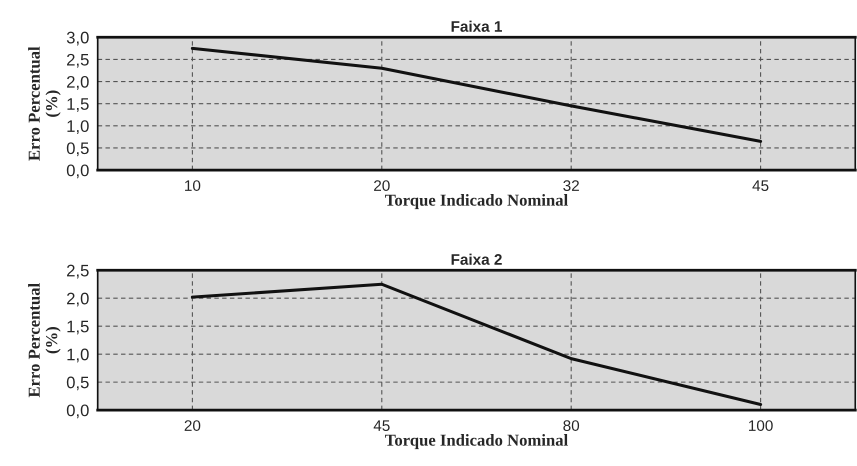 The width and height of the screenshot is (857, 466). Describe the element at coordinates (476, 94) in the screenshot. I see `line-series` at that location.